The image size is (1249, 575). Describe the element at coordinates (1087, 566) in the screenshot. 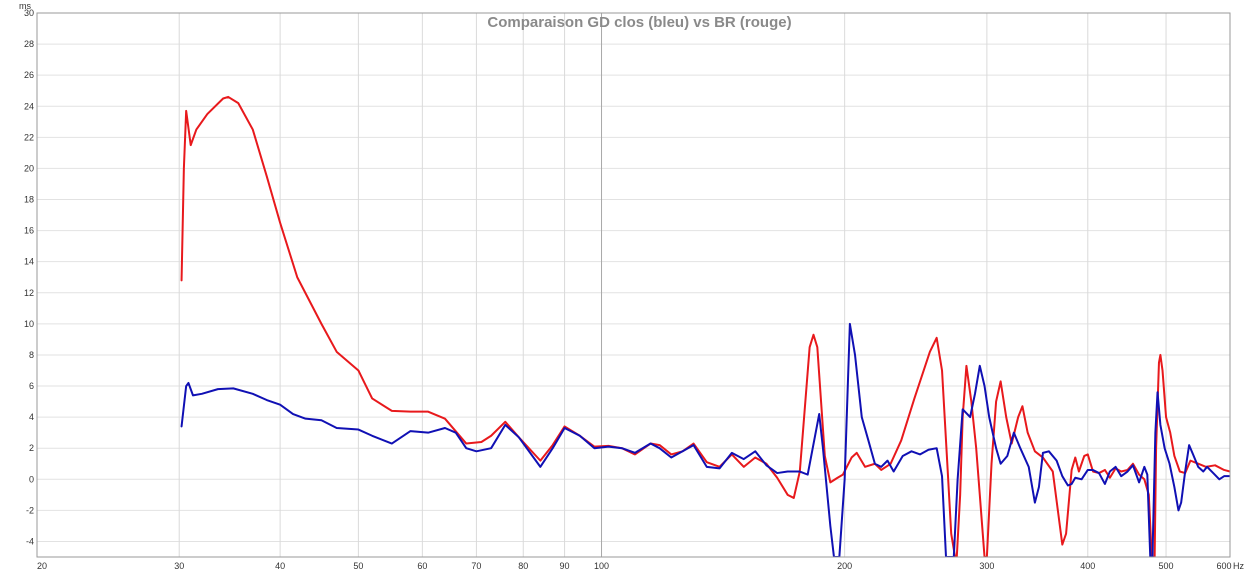

I see `x-tick-label: 400` at that location.